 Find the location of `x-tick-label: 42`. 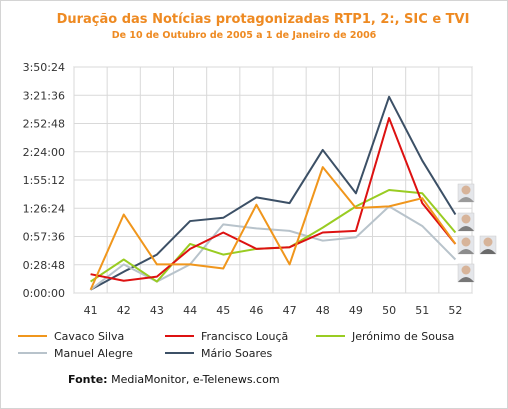

x-tick-label: 42 is located at coordinates (124, 310).